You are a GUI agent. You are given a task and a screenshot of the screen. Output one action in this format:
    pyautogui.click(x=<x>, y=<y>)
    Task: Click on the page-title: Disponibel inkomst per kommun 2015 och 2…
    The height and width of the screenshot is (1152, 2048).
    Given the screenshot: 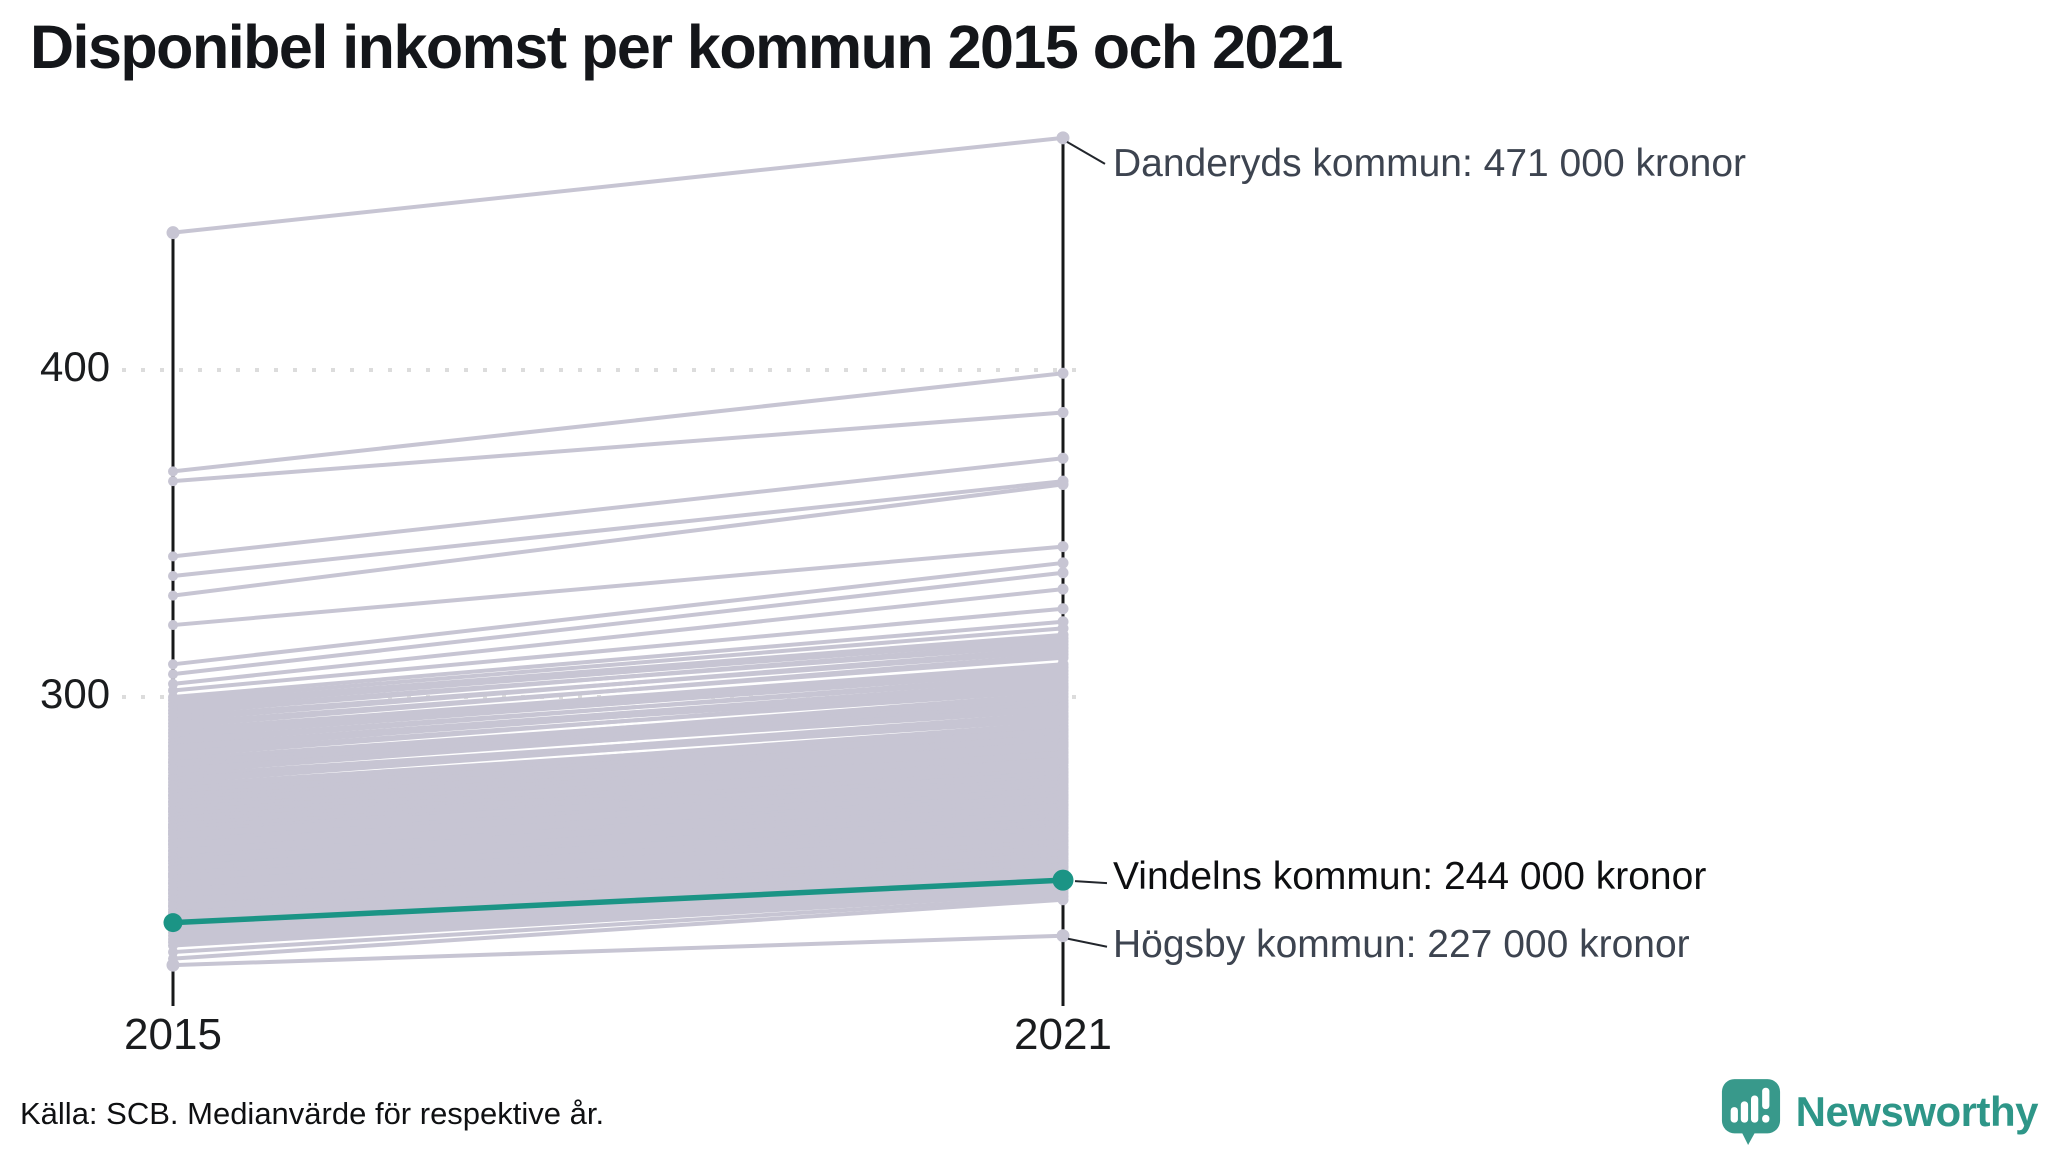 What is the action you would take?
    pyautogui.click(x=686, y=47)
    